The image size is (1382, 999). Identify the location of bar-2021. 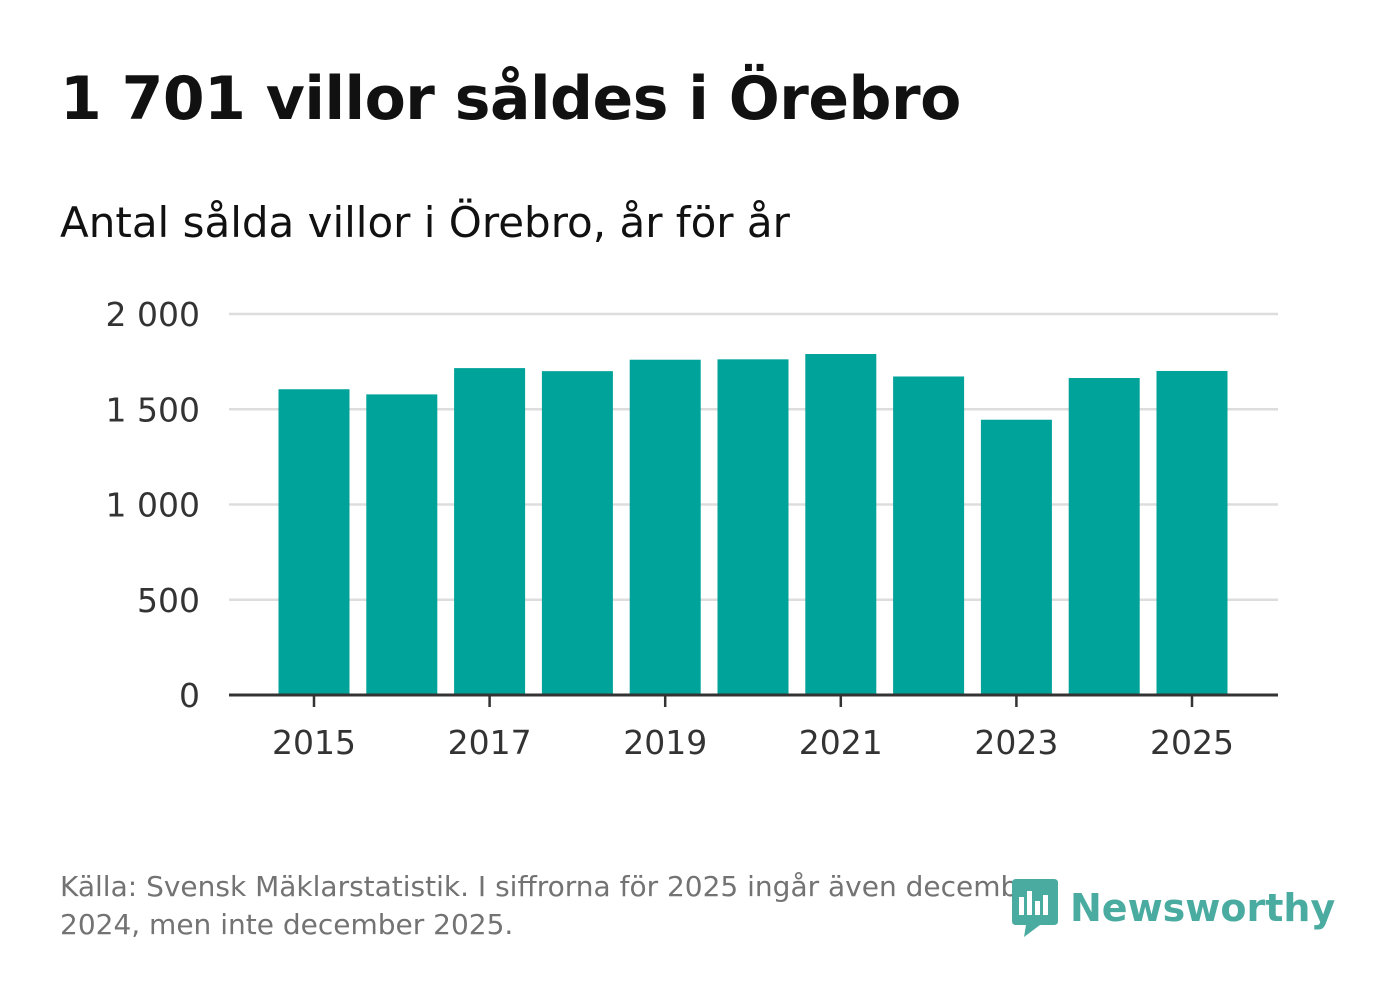
(841, 524).